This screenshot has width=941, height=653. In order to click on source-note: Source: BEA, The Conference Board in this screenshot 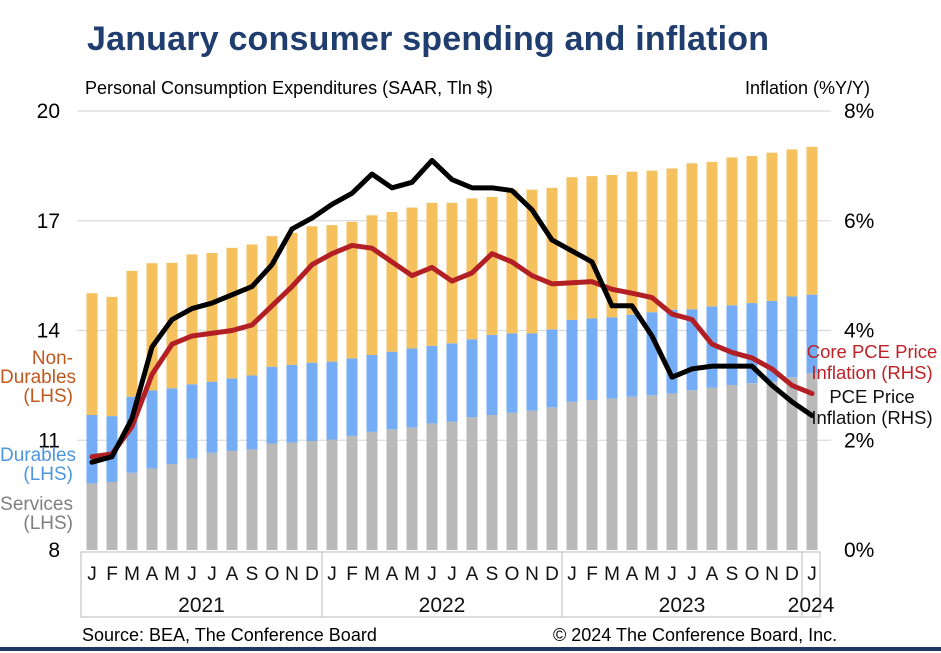, I will do `click(229, 635)`.